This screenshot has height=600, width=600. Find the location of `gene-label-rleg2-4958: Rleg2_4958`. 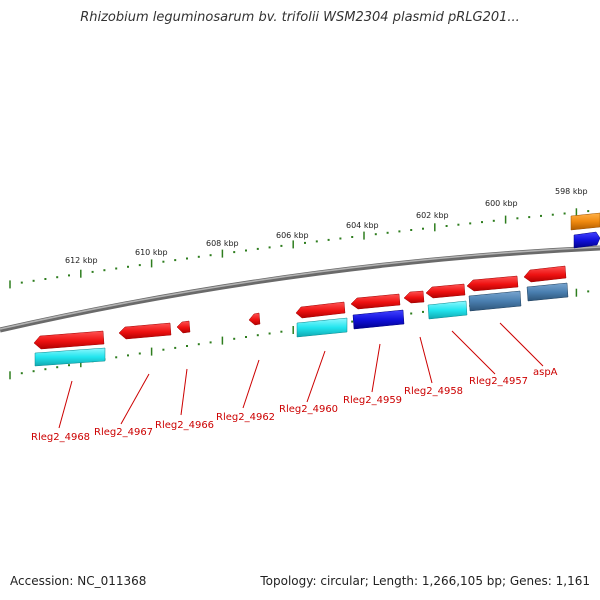

gene-label-rleg2-4958: Rleg2_4958 is located at coordinates (433, 391).